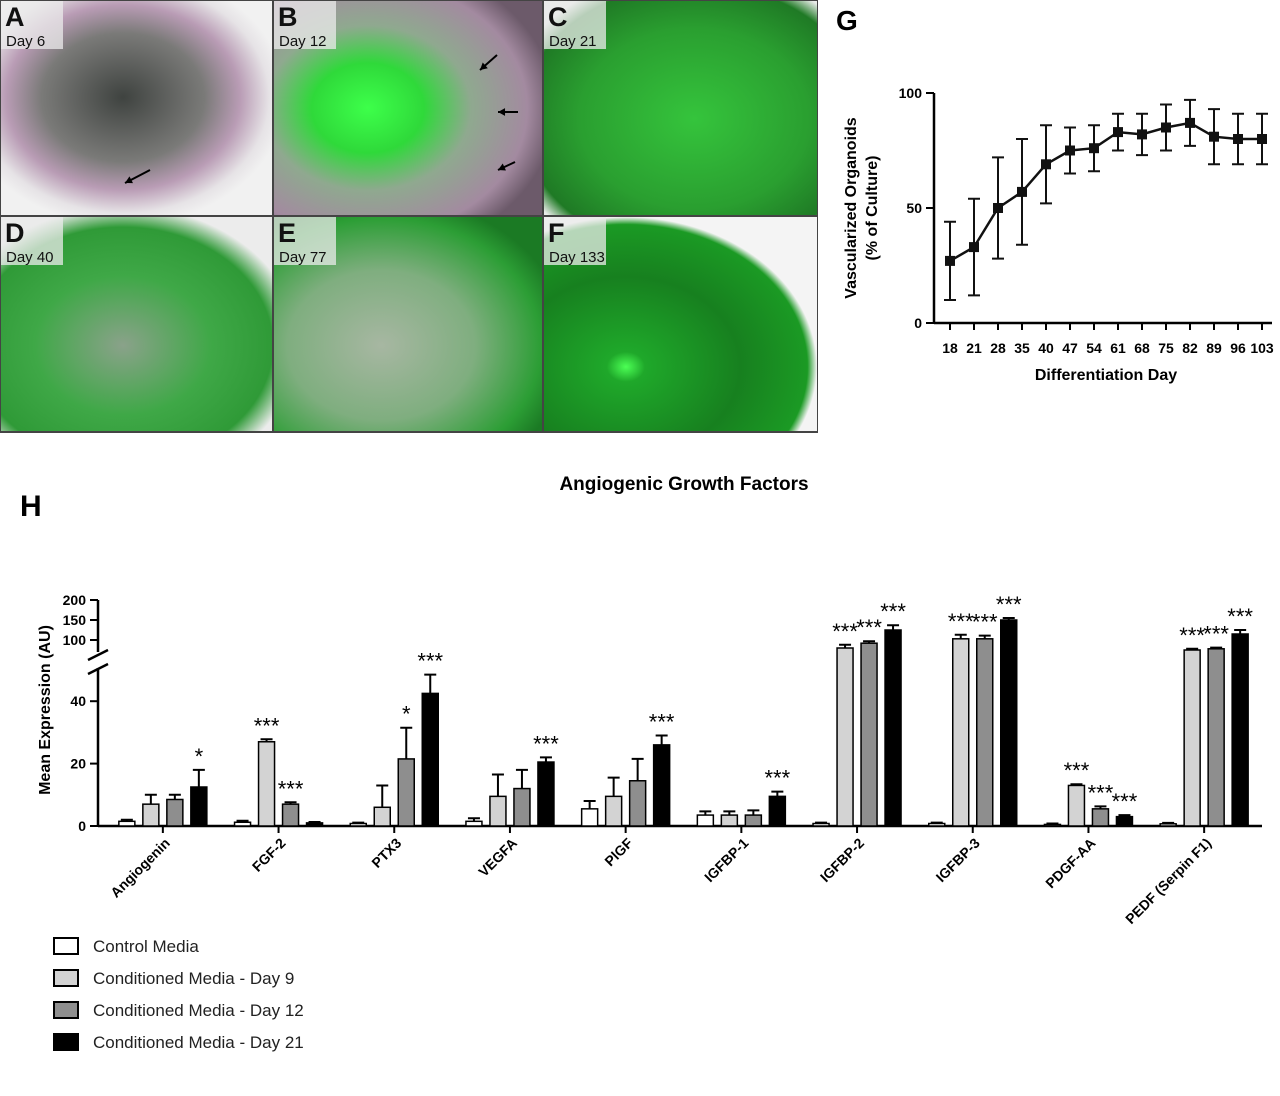 Image resolution: width=1280 pixels, height=1096 pixels. What do you see at coordinates (15, 17) in the screenshot?
I see `panel-label: A` at bounding box center [15, 17].